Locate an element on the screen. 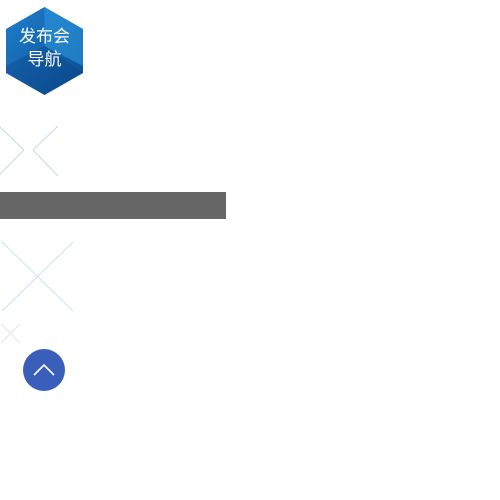  decorative-small-cross-icon is located at coordinates (10, 333).